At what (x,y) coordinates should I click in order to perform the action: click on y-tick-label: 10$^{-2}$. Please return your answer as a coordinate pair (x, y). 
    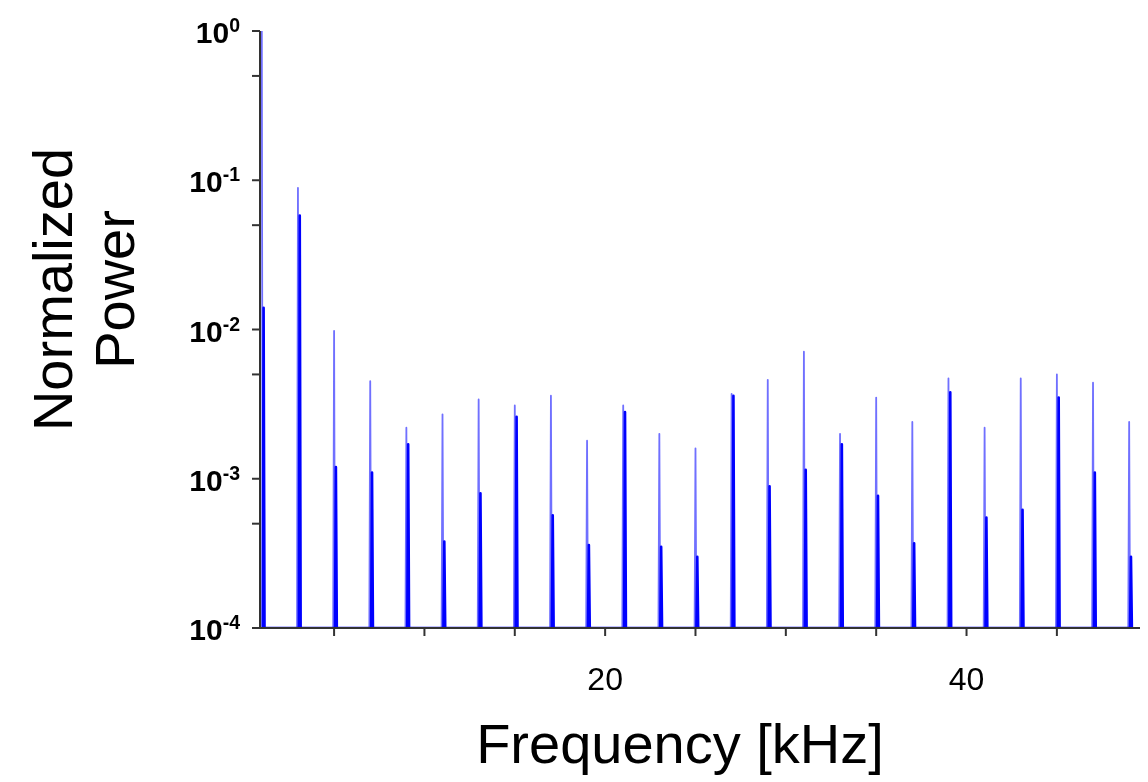
    Looking at the image, I should click on (215, 330).